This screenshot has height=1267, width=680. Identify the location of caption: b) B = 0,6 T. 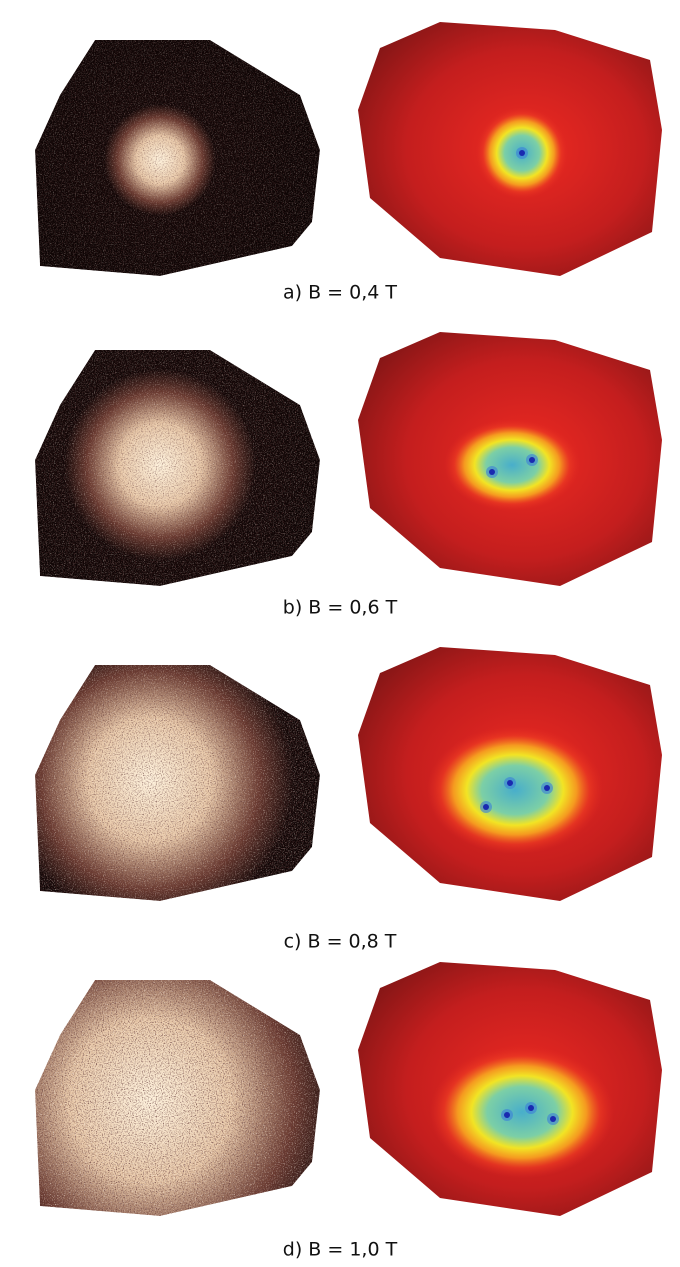
(340, 608).